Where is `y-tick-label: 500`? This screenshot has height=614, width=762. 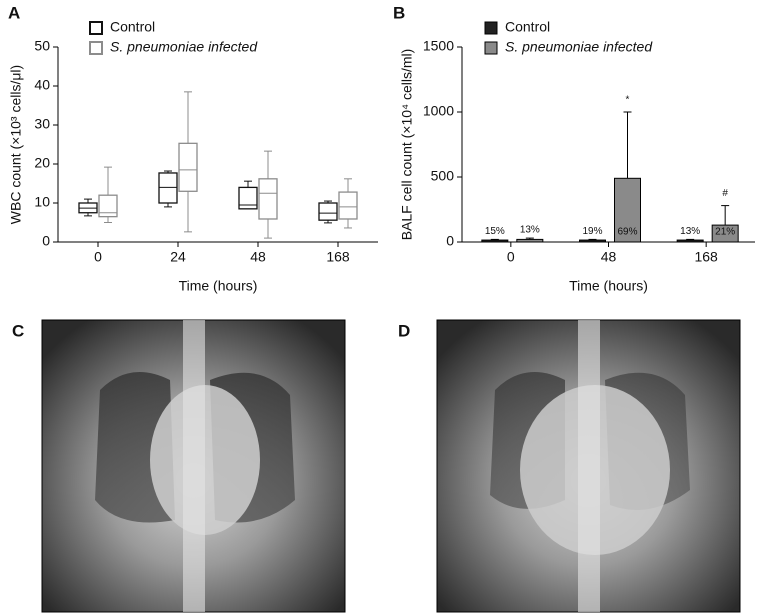 y-tick-label: 500 is located at coordinates (443, 176).